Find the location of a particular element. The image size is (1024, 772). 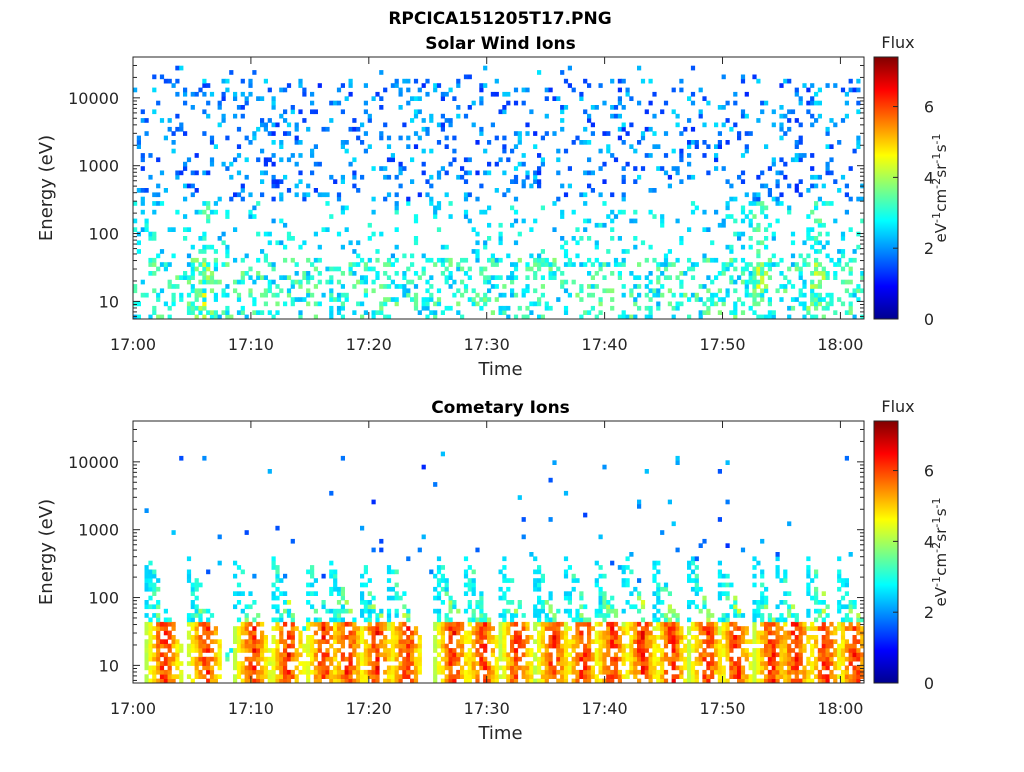

colorbar-tick-label: 6 is located at coordinates (929, 471).